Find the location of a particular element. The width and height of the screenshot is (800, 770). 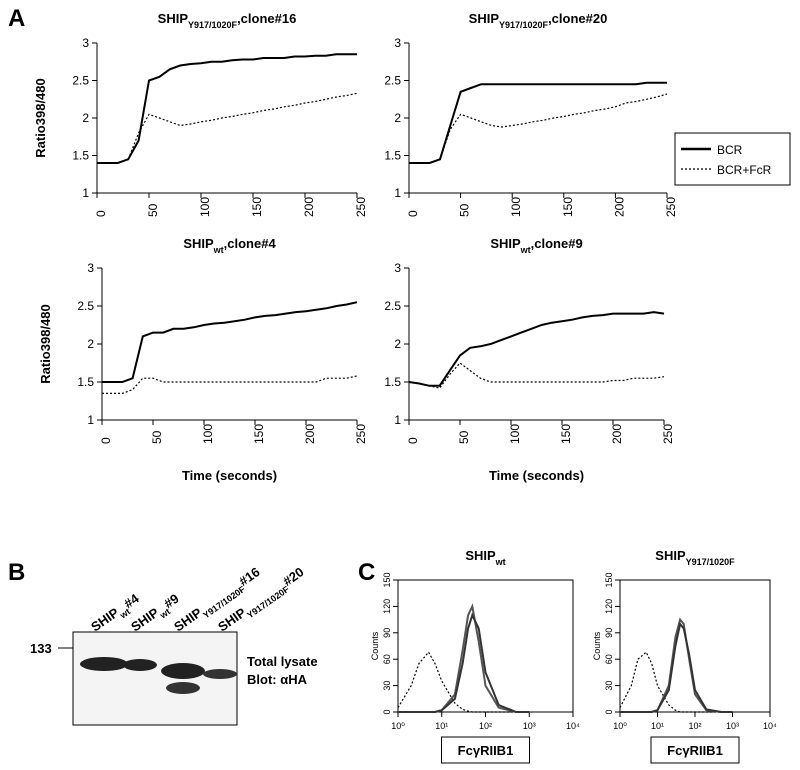

title: SHIPY917/1020F is located at coordinates (695, 557).